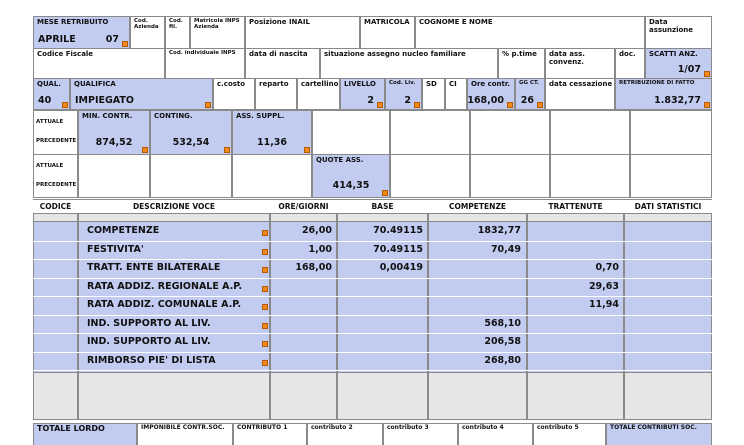  Describe the element at coordinates (217, 24) in the screenshot. I see `field-label: Matricola INPS Azienda` at that location.